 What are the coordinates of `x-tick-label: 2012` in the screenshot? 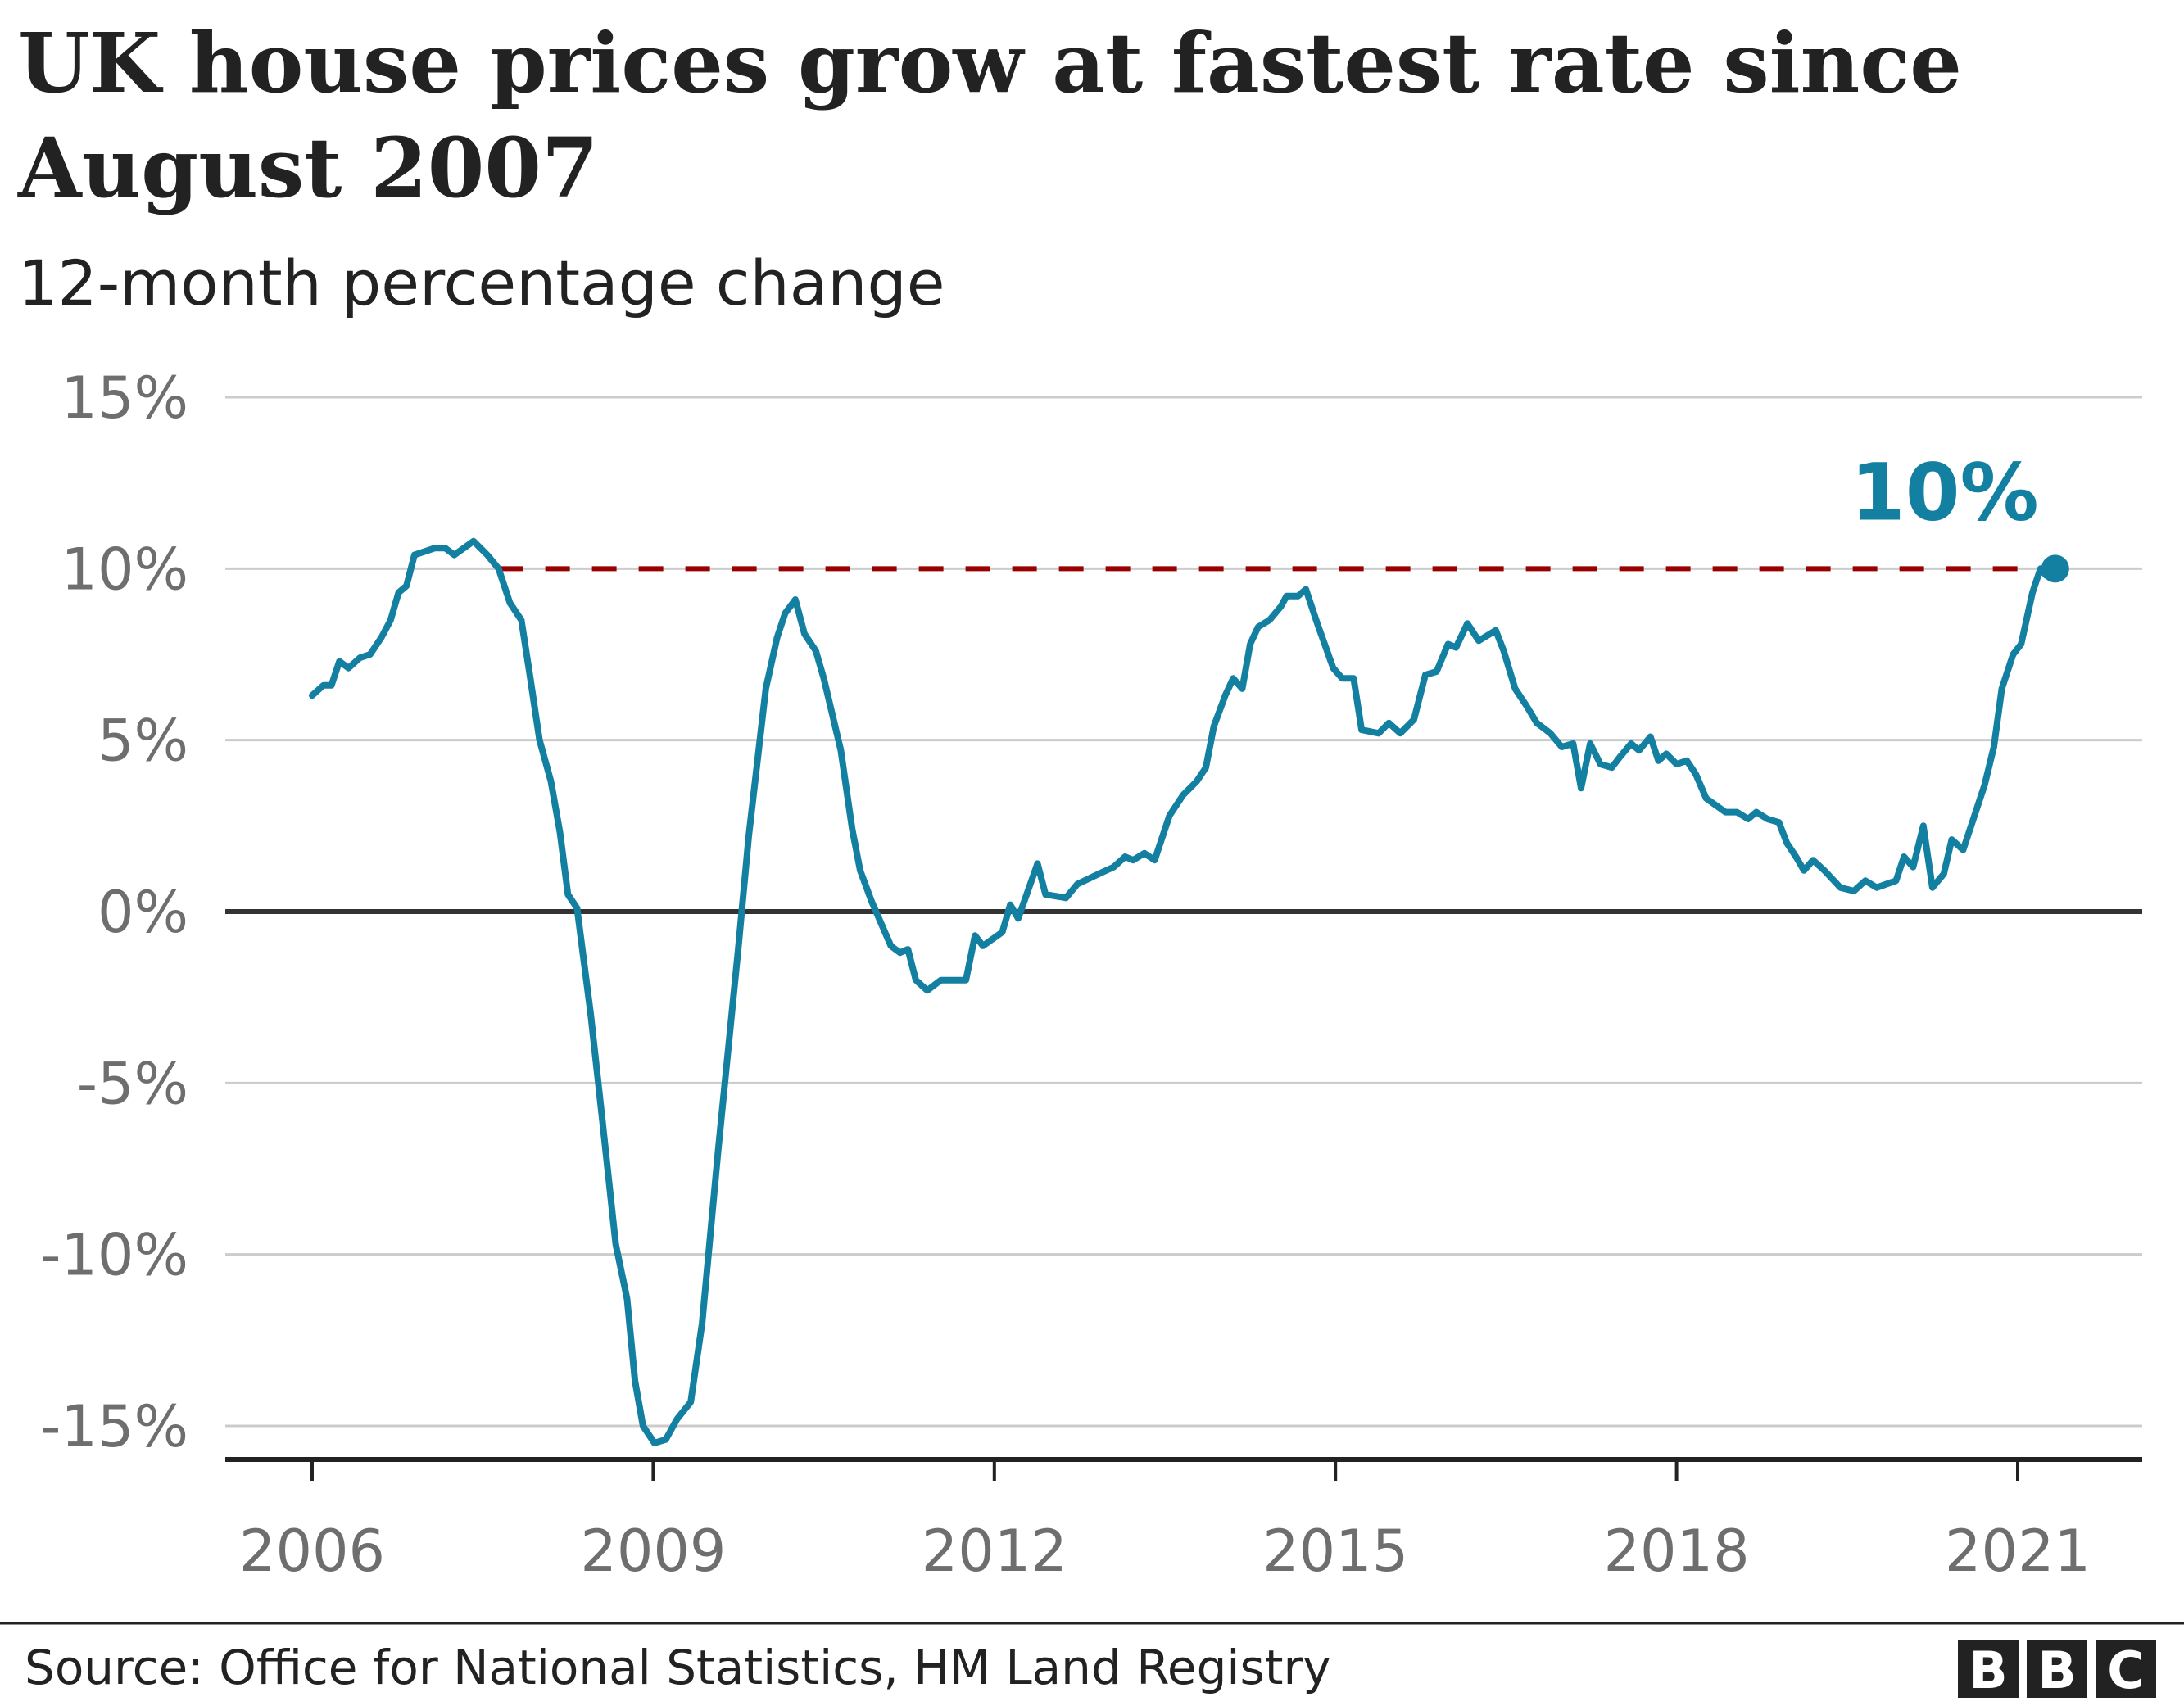 It's located at (994, 1551).